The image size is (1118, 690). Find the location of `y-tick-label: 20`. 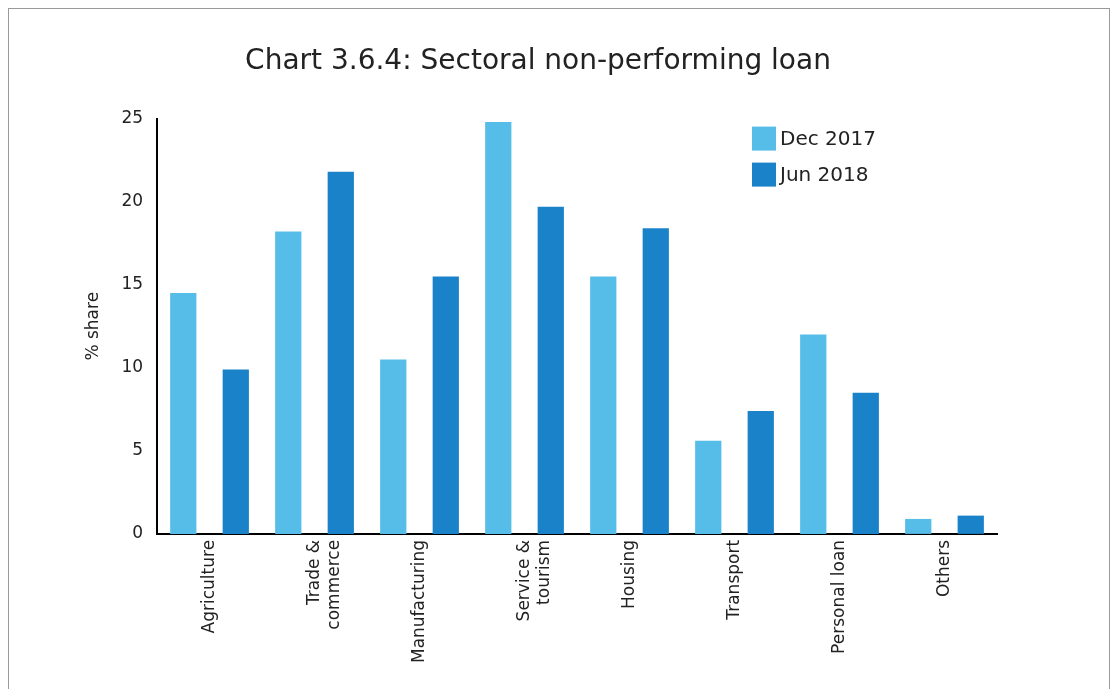

y-tick-label: 20 is located at coordinates (132, 200).